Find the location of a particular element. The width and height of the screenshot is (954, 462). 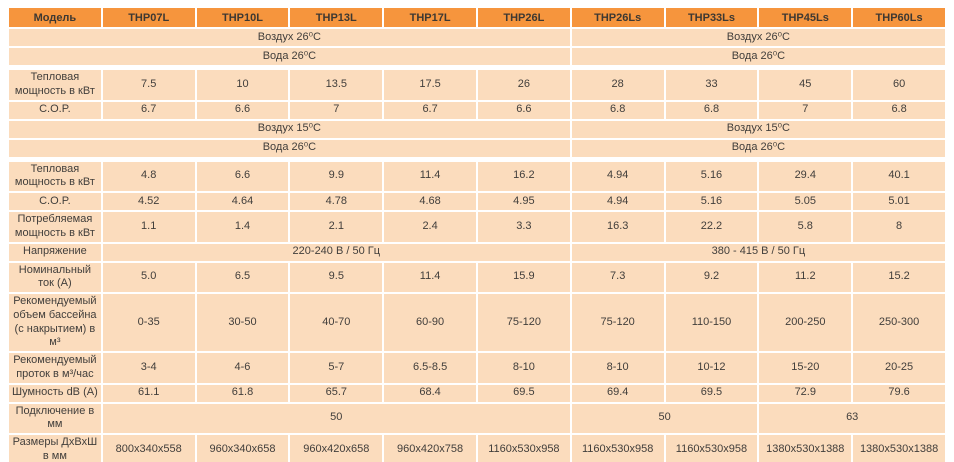

value-cell: 4-6 is located at coordinates (242, 368).